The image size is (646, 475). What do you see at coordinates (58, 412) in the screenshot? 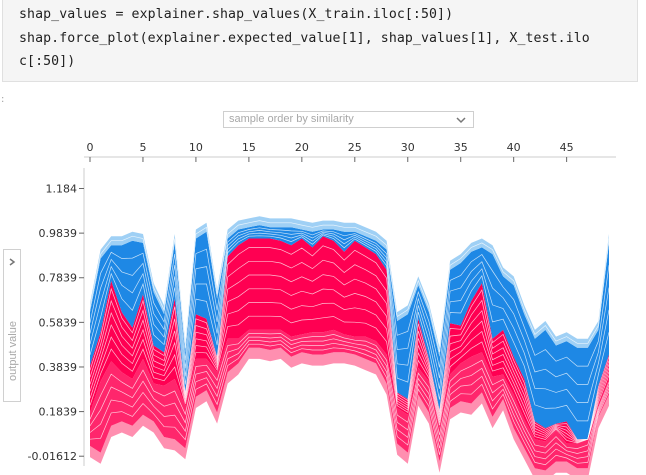
I see `y-tick-label: 0.1839` at bounding box center [58, 412].